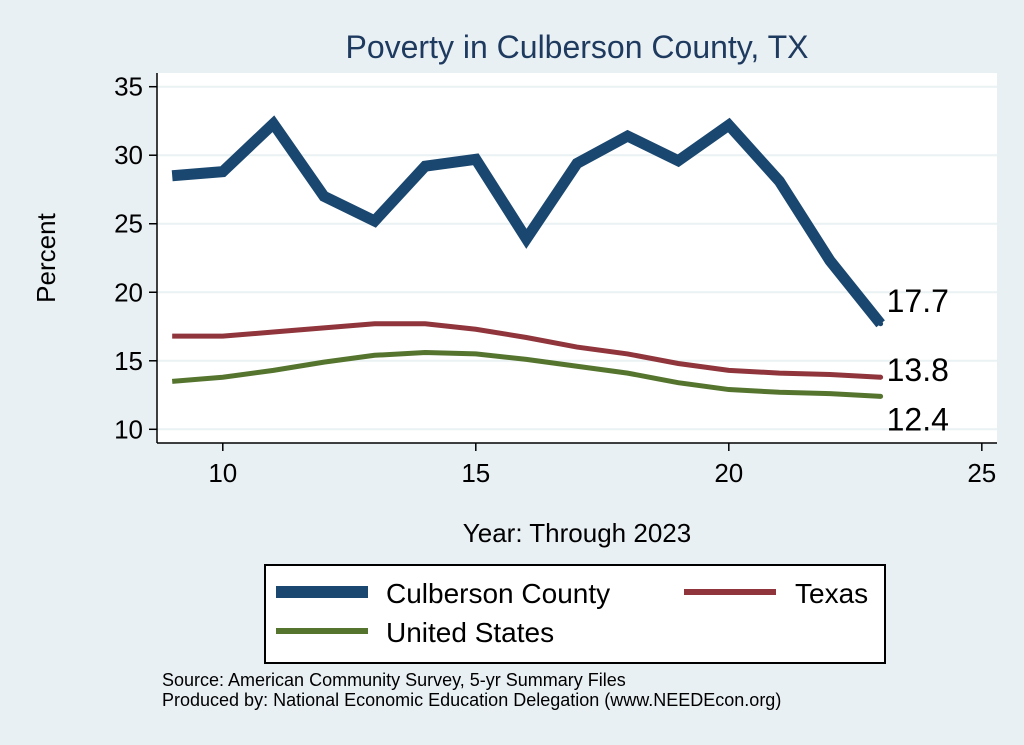 Image resolution: width=1024 pixels, height=745 pixels. What do you see at coordinates (128, 361) in the screenshot?
I see `y-tick-label: 15` at bounding box center [128, 361].